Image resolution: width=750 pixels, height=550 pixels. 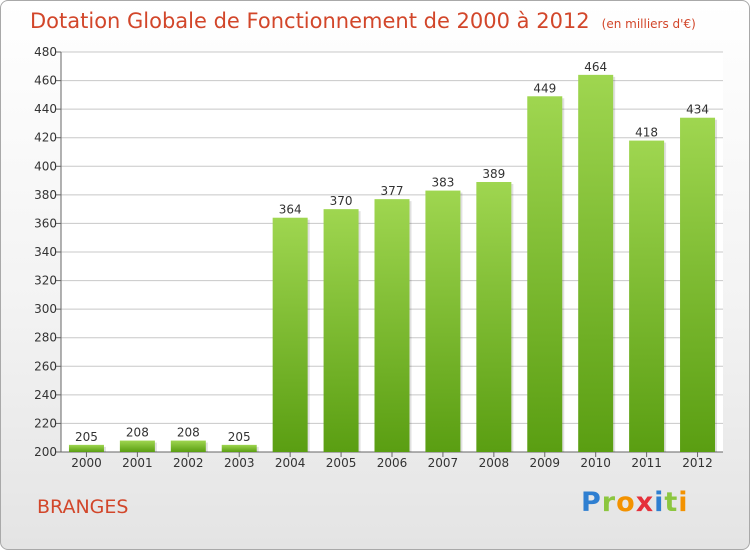 I want to click on y-tick-label: 440, so click(x=45, y=109).